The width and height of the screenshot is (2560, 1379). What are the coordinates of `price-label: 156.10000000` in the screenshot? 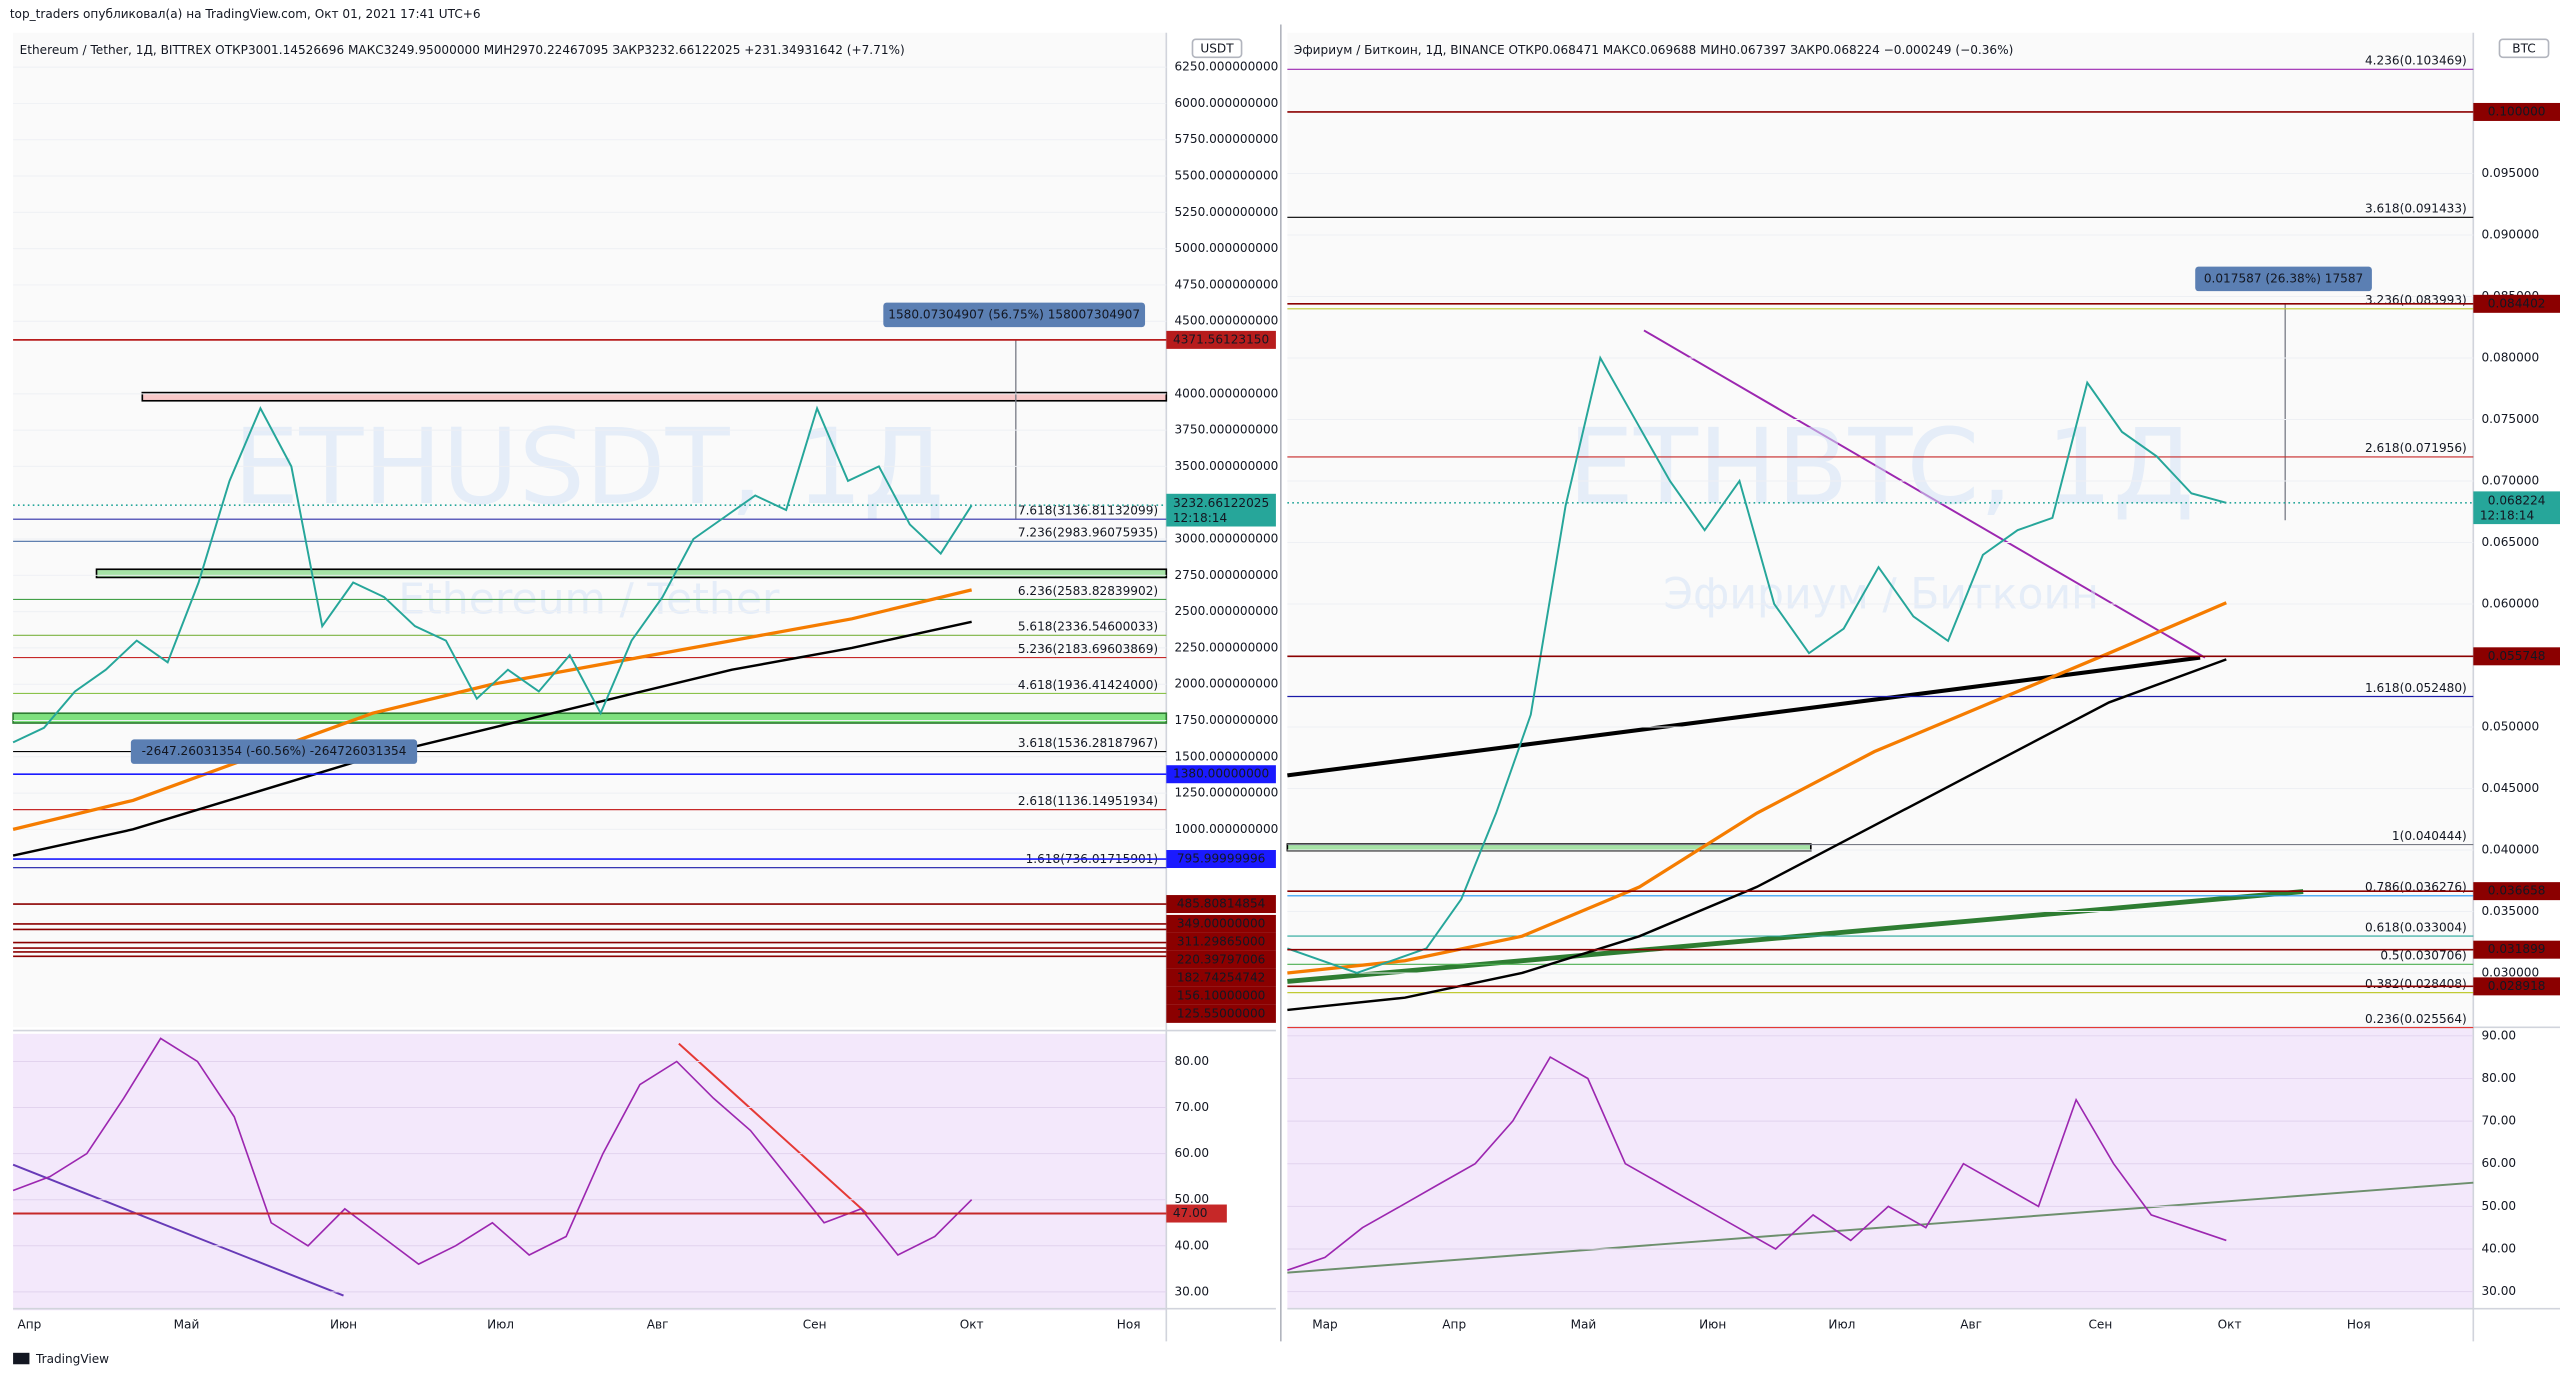 It's located at (1221, 995).